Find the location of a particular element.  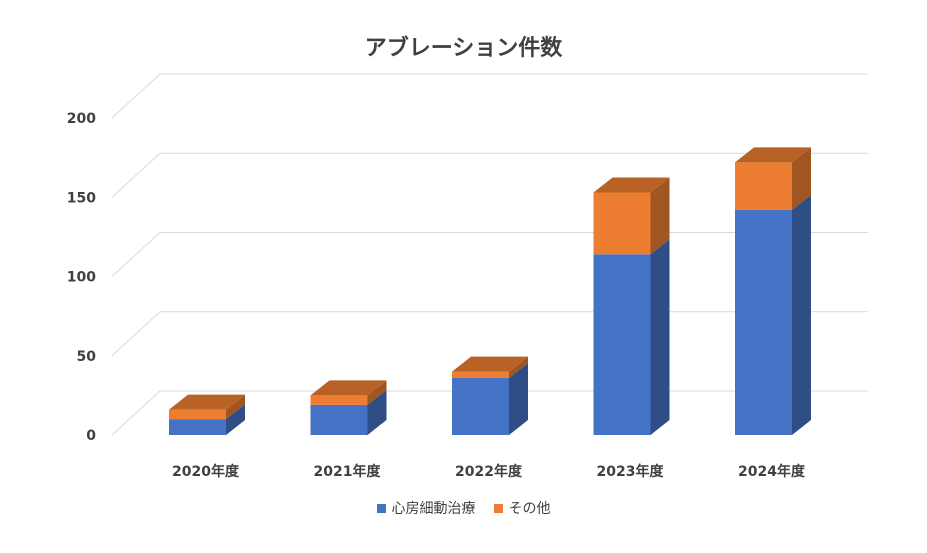

legend-item-series-1: その他 is located at coordinates (522, 508).